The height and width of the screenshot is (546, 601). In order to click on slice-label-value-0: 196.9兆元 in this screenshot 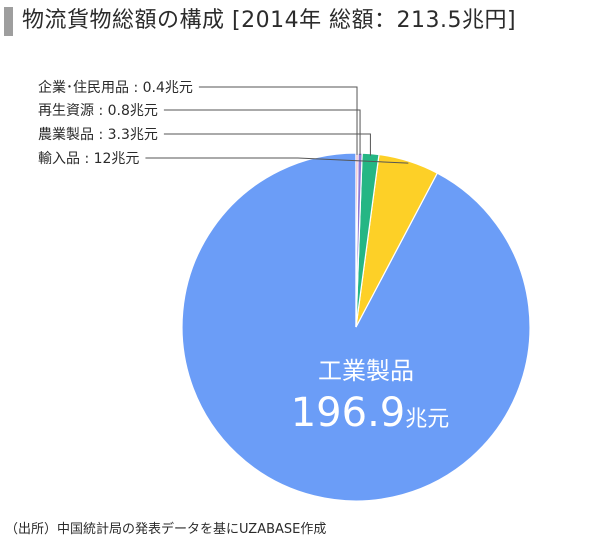, I will do `click(370, 413)`.